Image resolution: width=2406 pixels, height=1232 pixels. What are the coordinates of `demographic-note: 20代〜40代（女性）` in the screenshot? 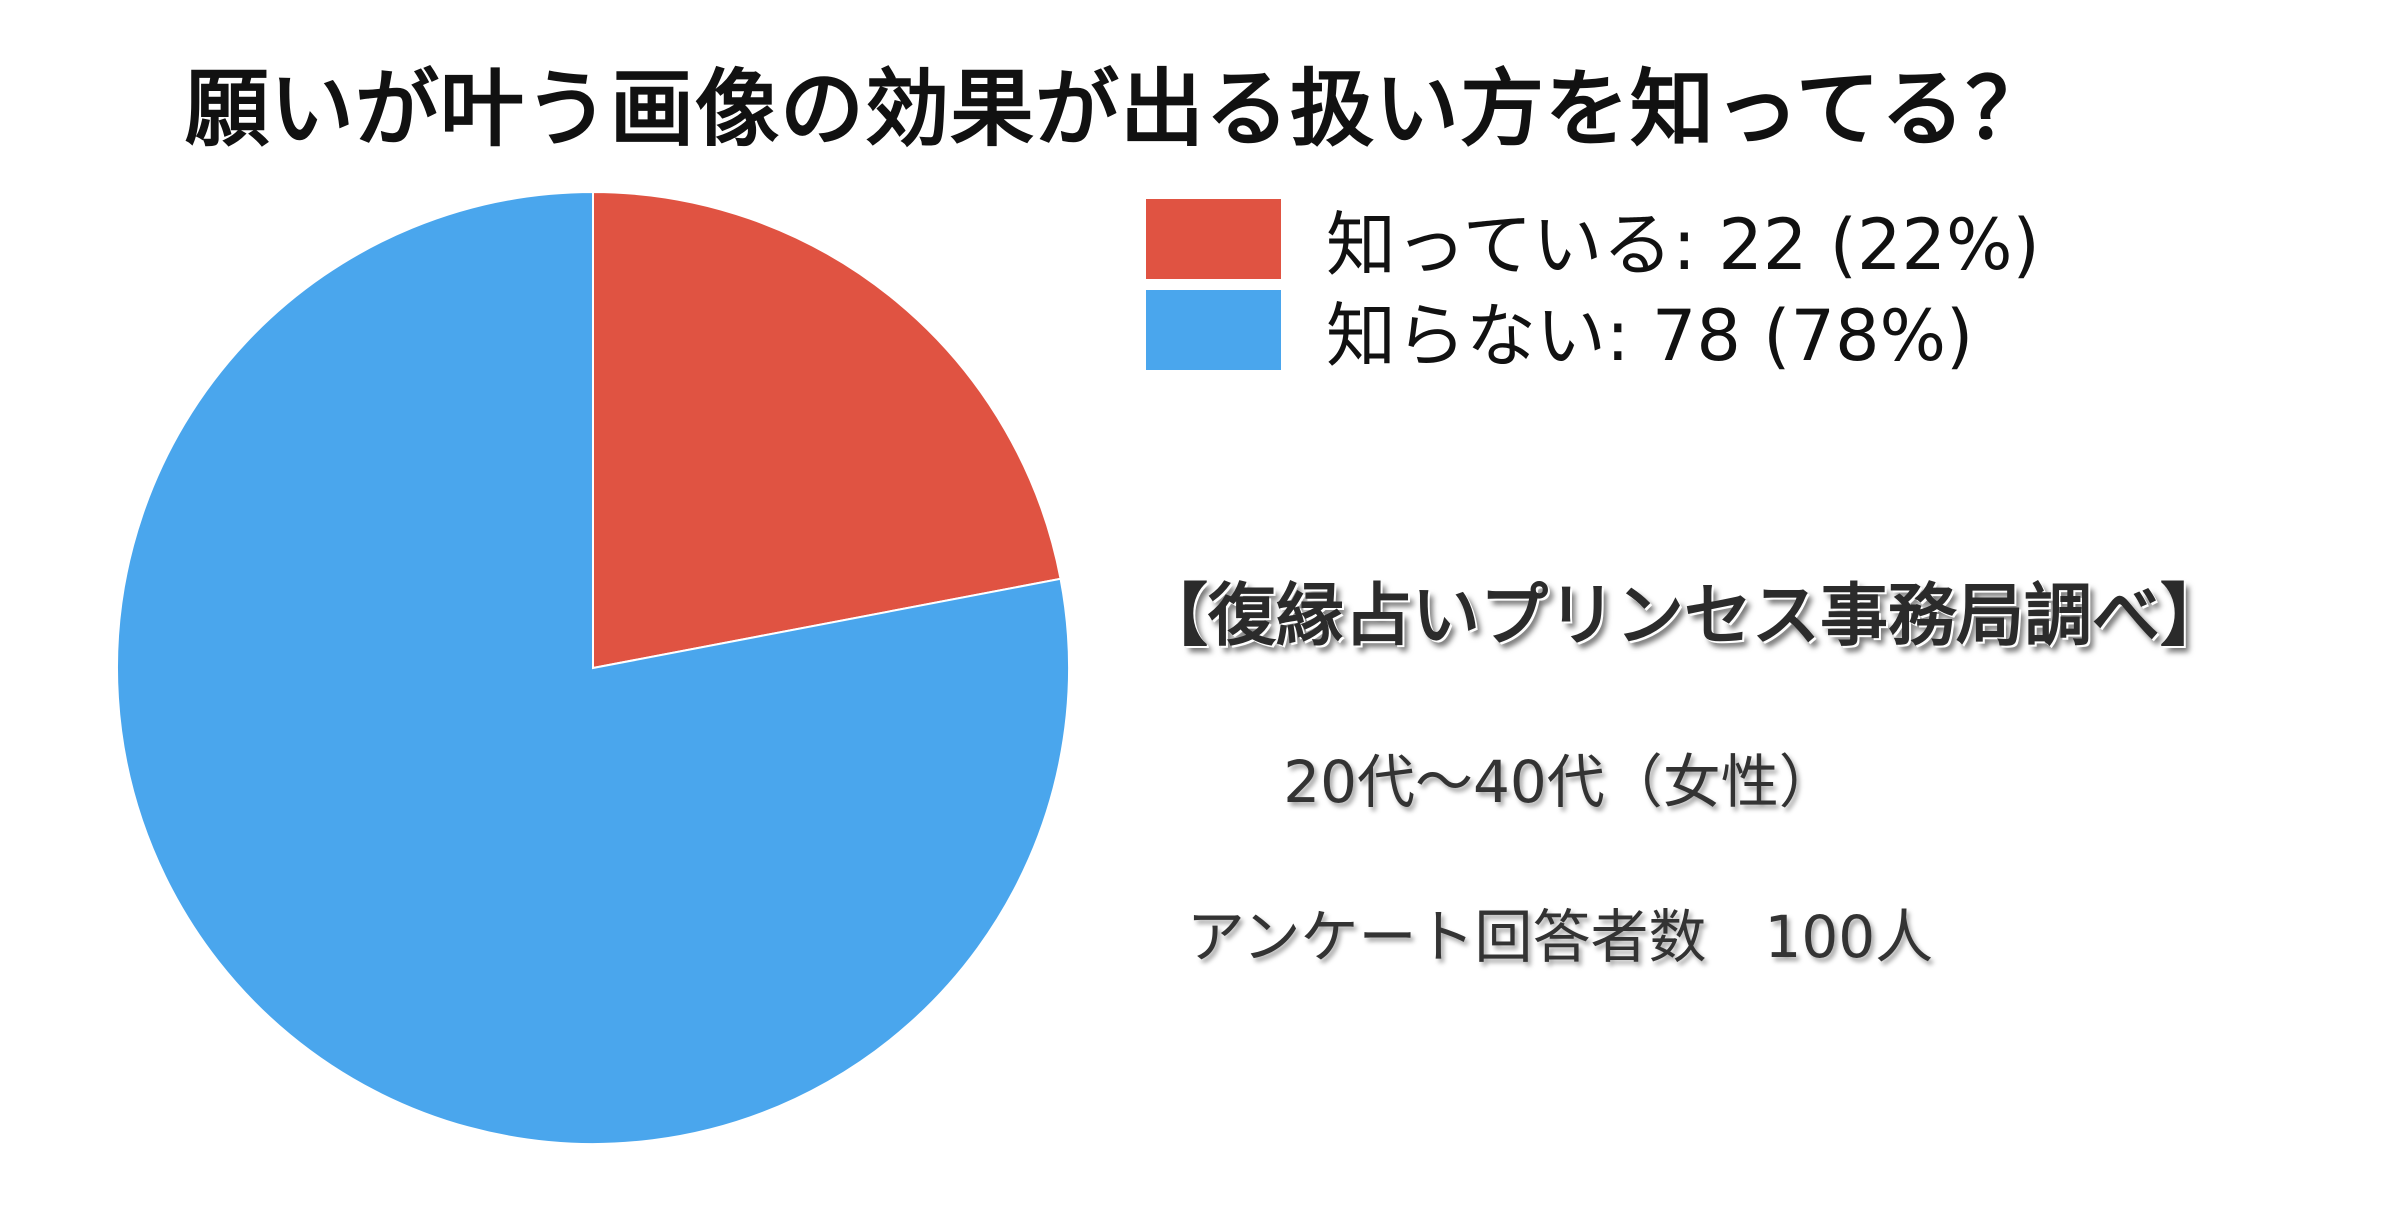 It's located at (1560, 782).